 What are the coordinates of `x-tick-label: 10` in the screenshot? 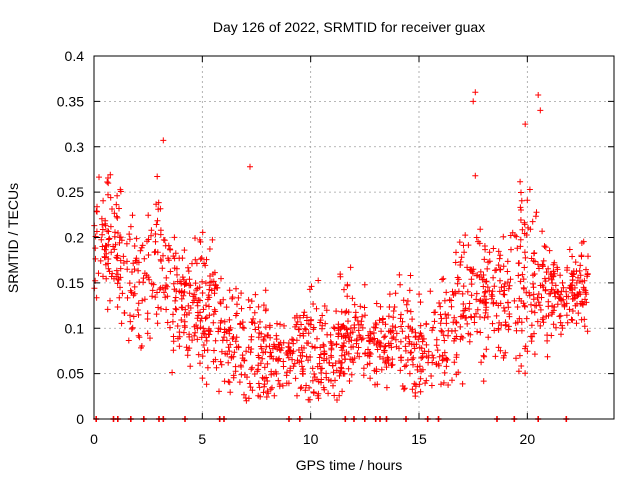 It's located at (311, 439).